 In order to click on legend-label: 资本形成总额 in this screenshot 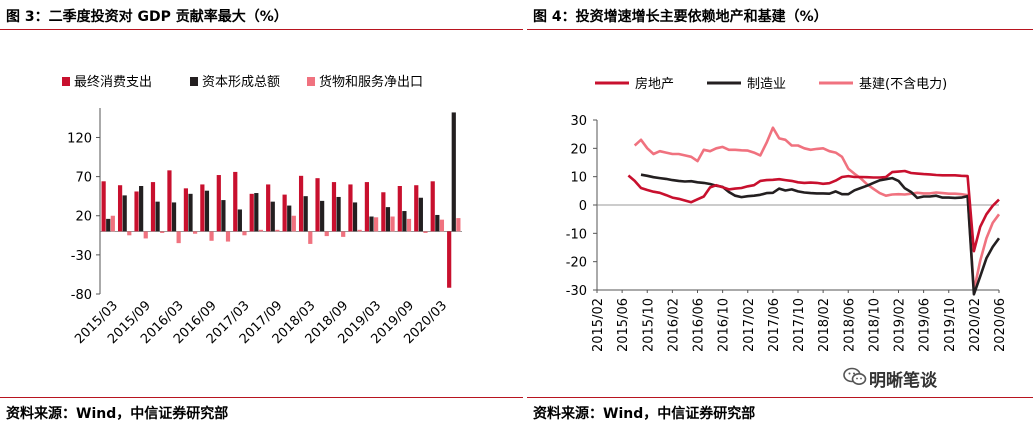, I will do `click(241, 82)`.